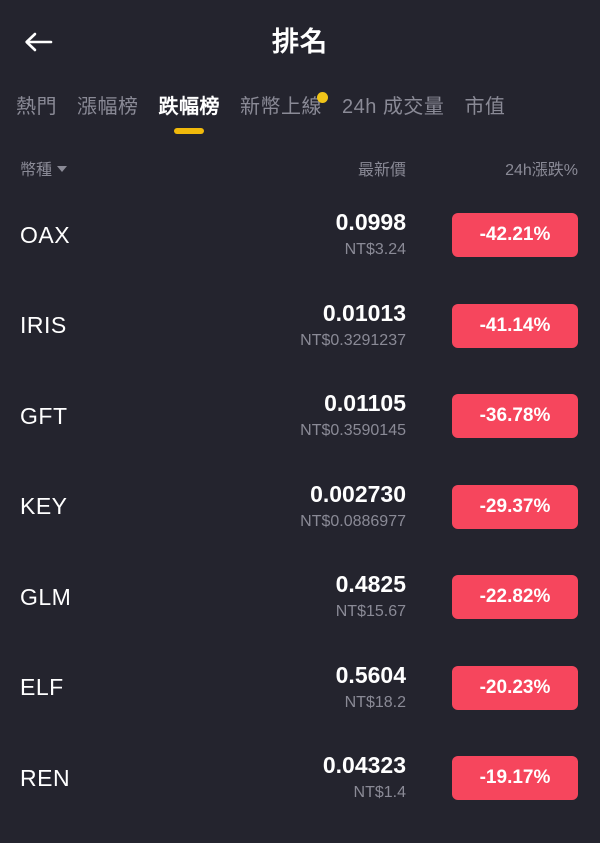 The image size is (600, 843). I want to click on tab-label: 24h 成交量, so click(393, 107).